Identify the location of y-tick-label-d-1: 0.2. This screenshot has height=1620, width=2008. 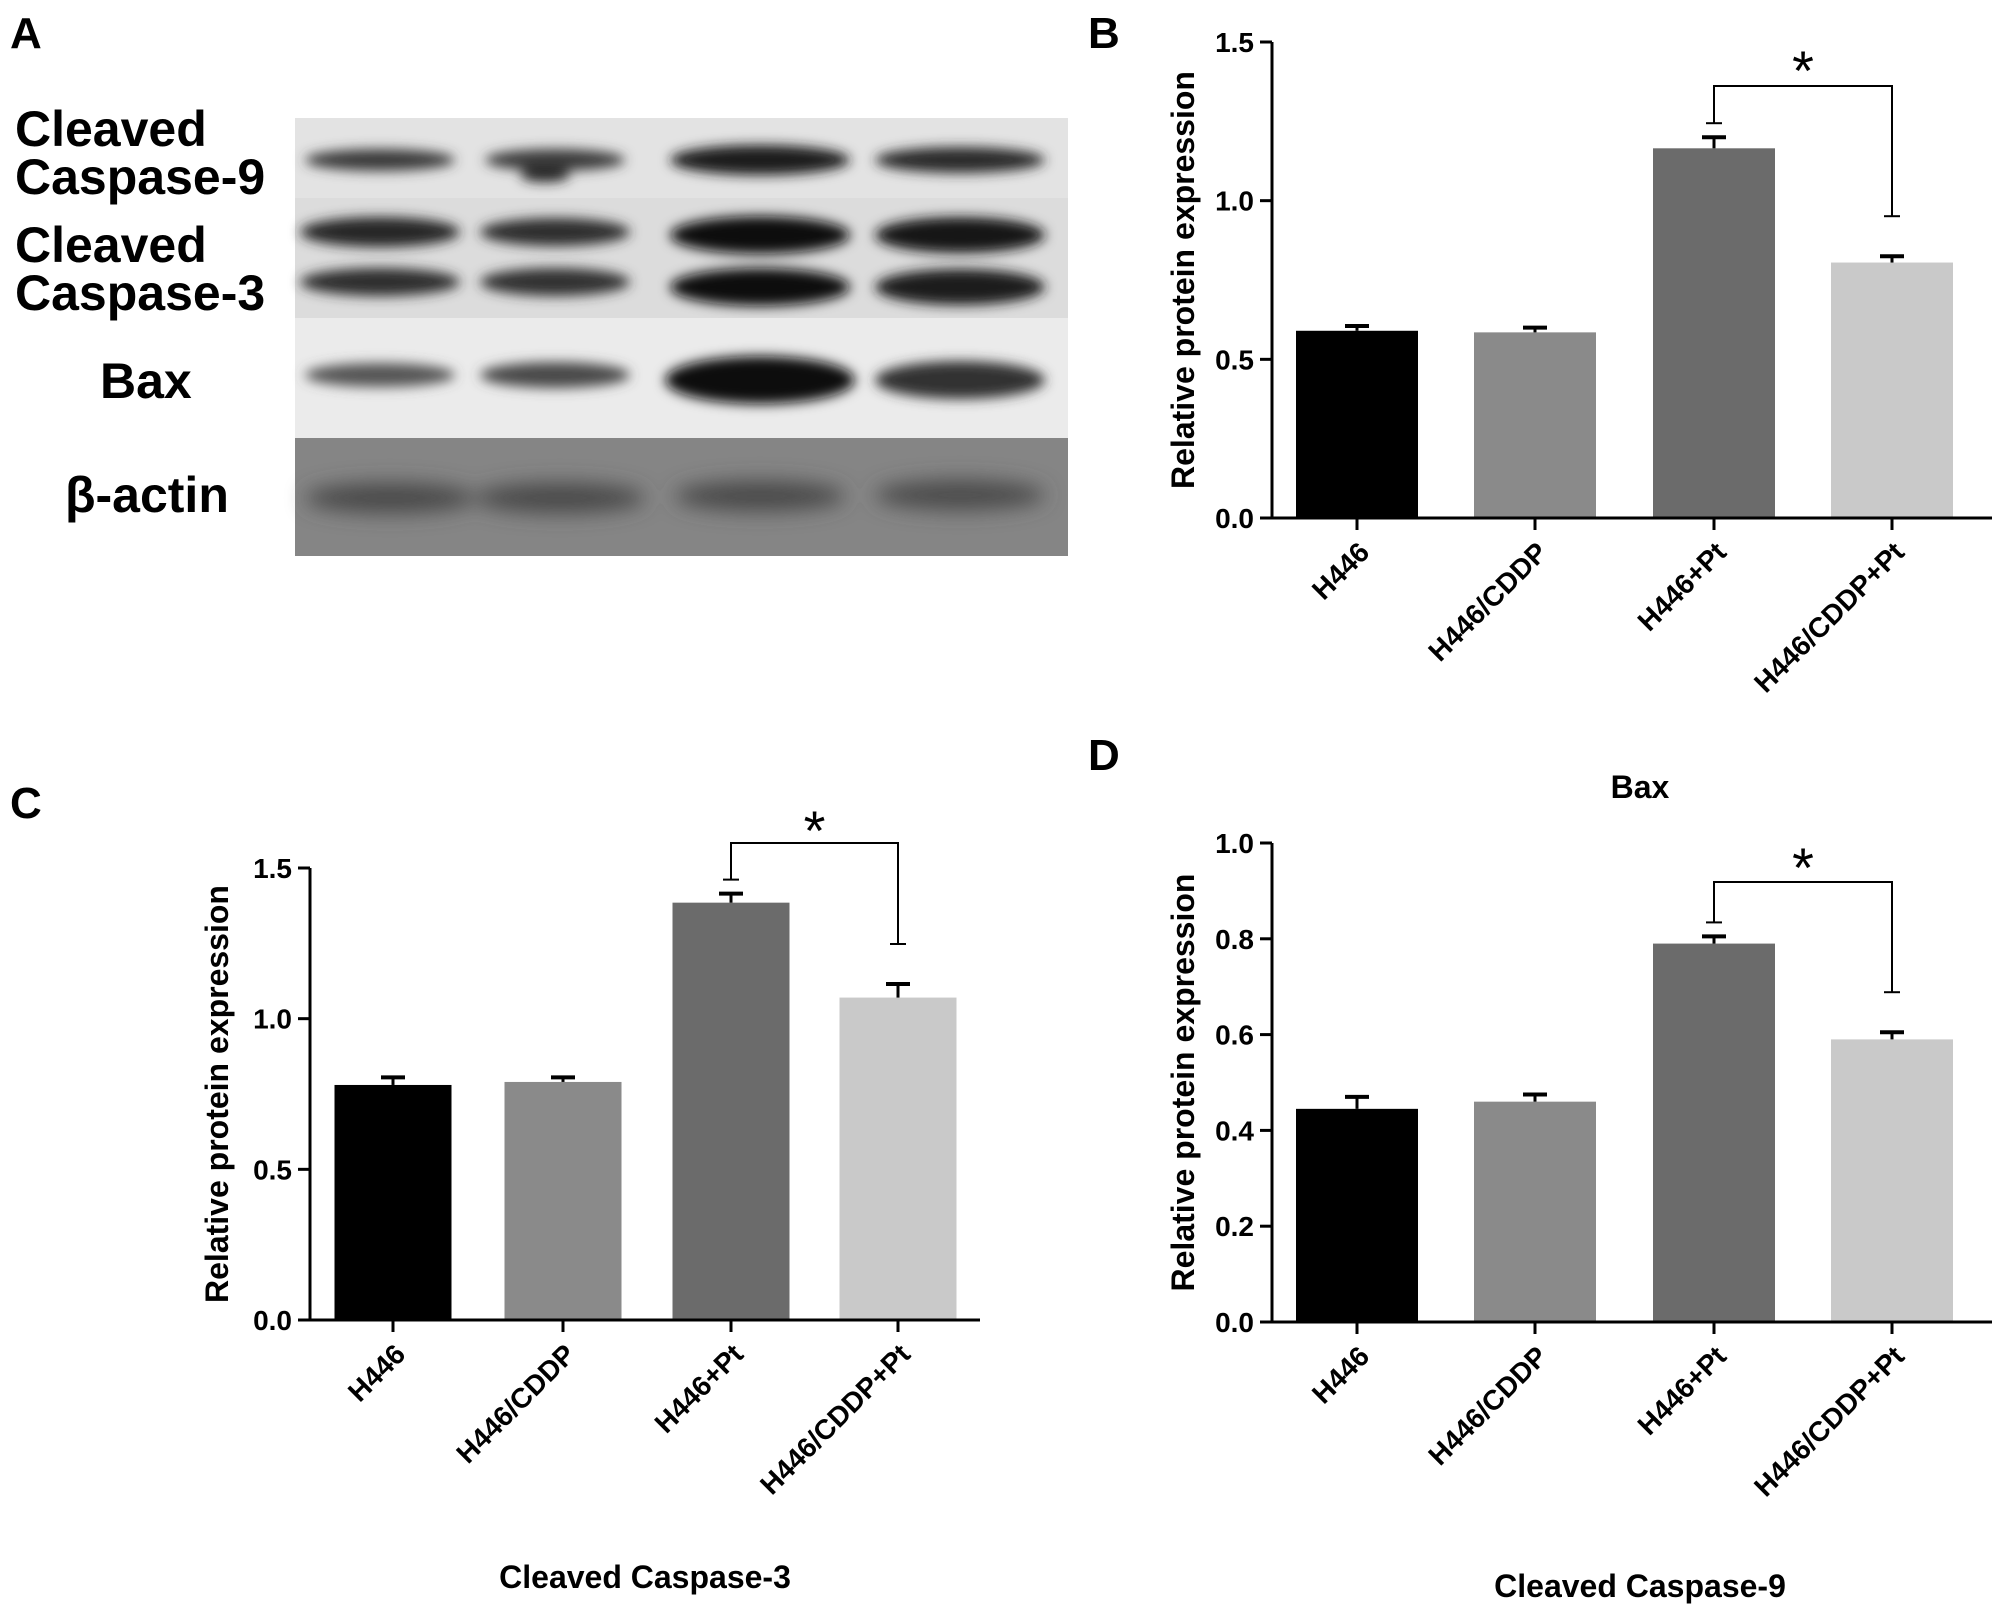
(1234, 1226).